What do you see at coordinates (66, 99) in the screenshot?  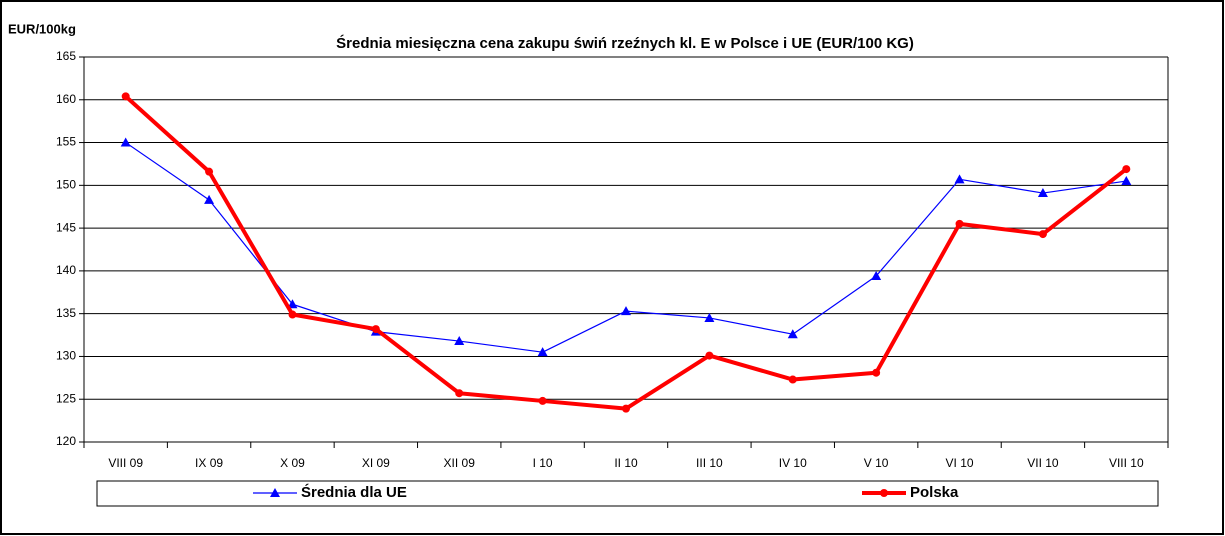 I see `y-tick-label: 160` at bounding box center [66, 99].